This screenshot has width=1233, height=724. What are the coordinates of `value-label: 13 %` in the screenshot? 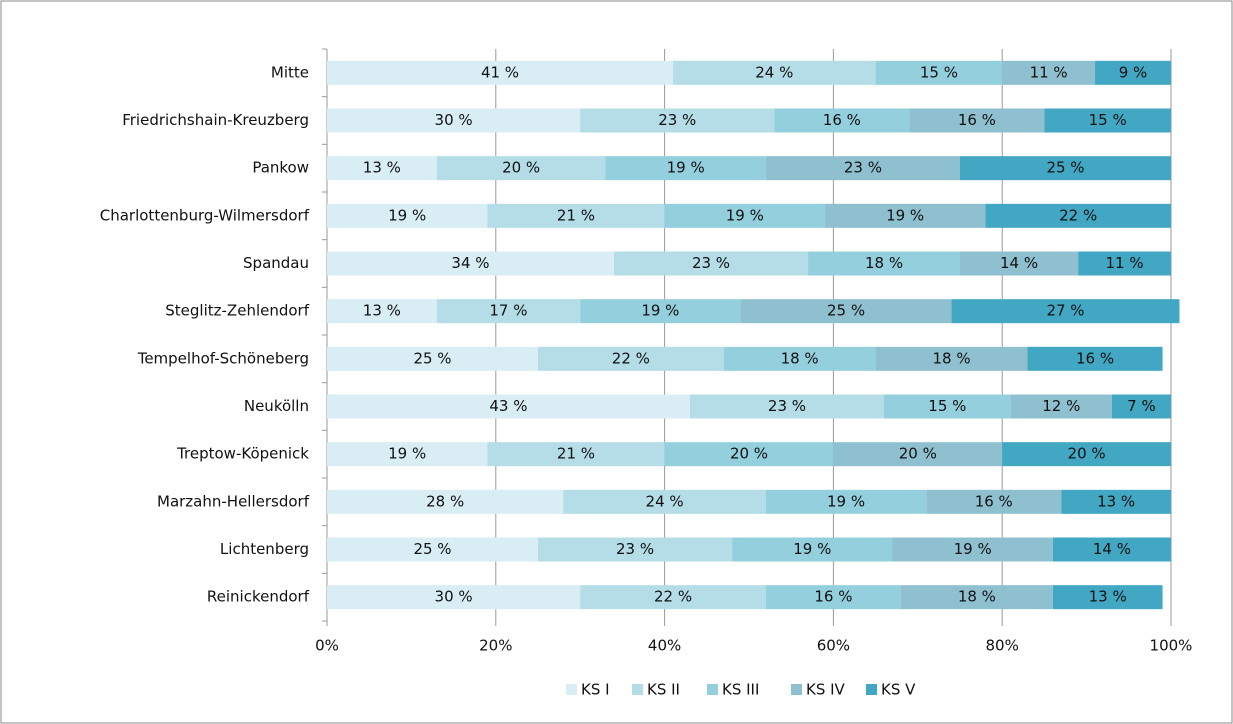 It's located at (1116, 501).